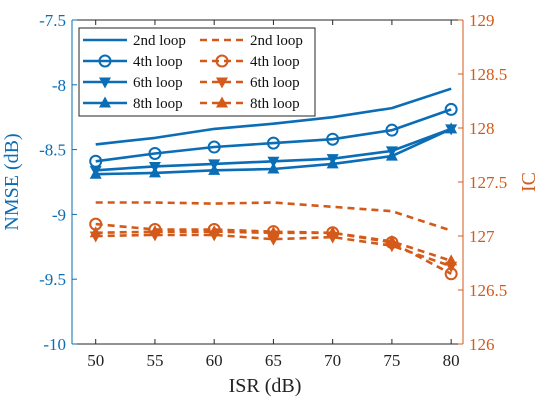 The image size is (550, 409). What do you see at coordinates (488, 74) in the screenshot?
I see `y-right-tick-label: 128.5` at bounding box center [488, 74].